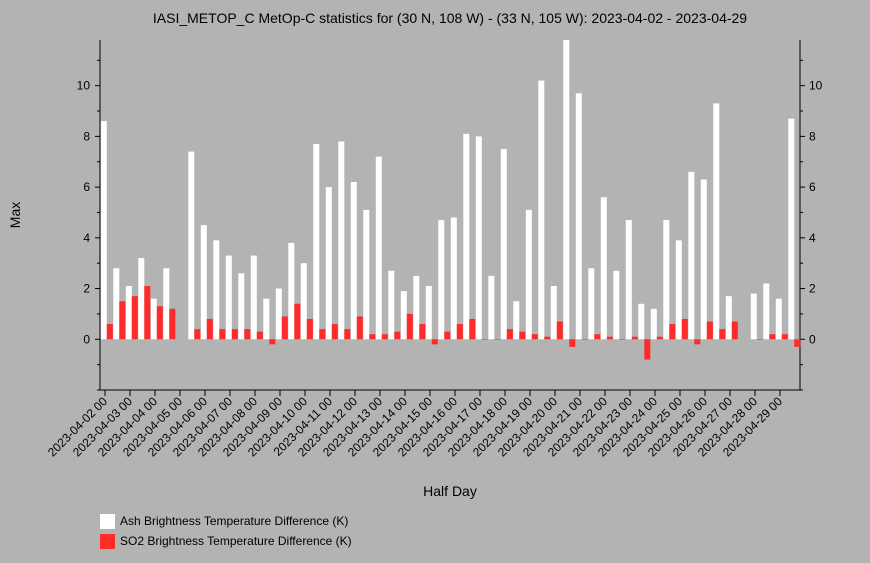 The image size is (870, 563). Describe the element at coordinates (450, 491) in the screenshot. I see `x-axis-label: Half Day` at that location.